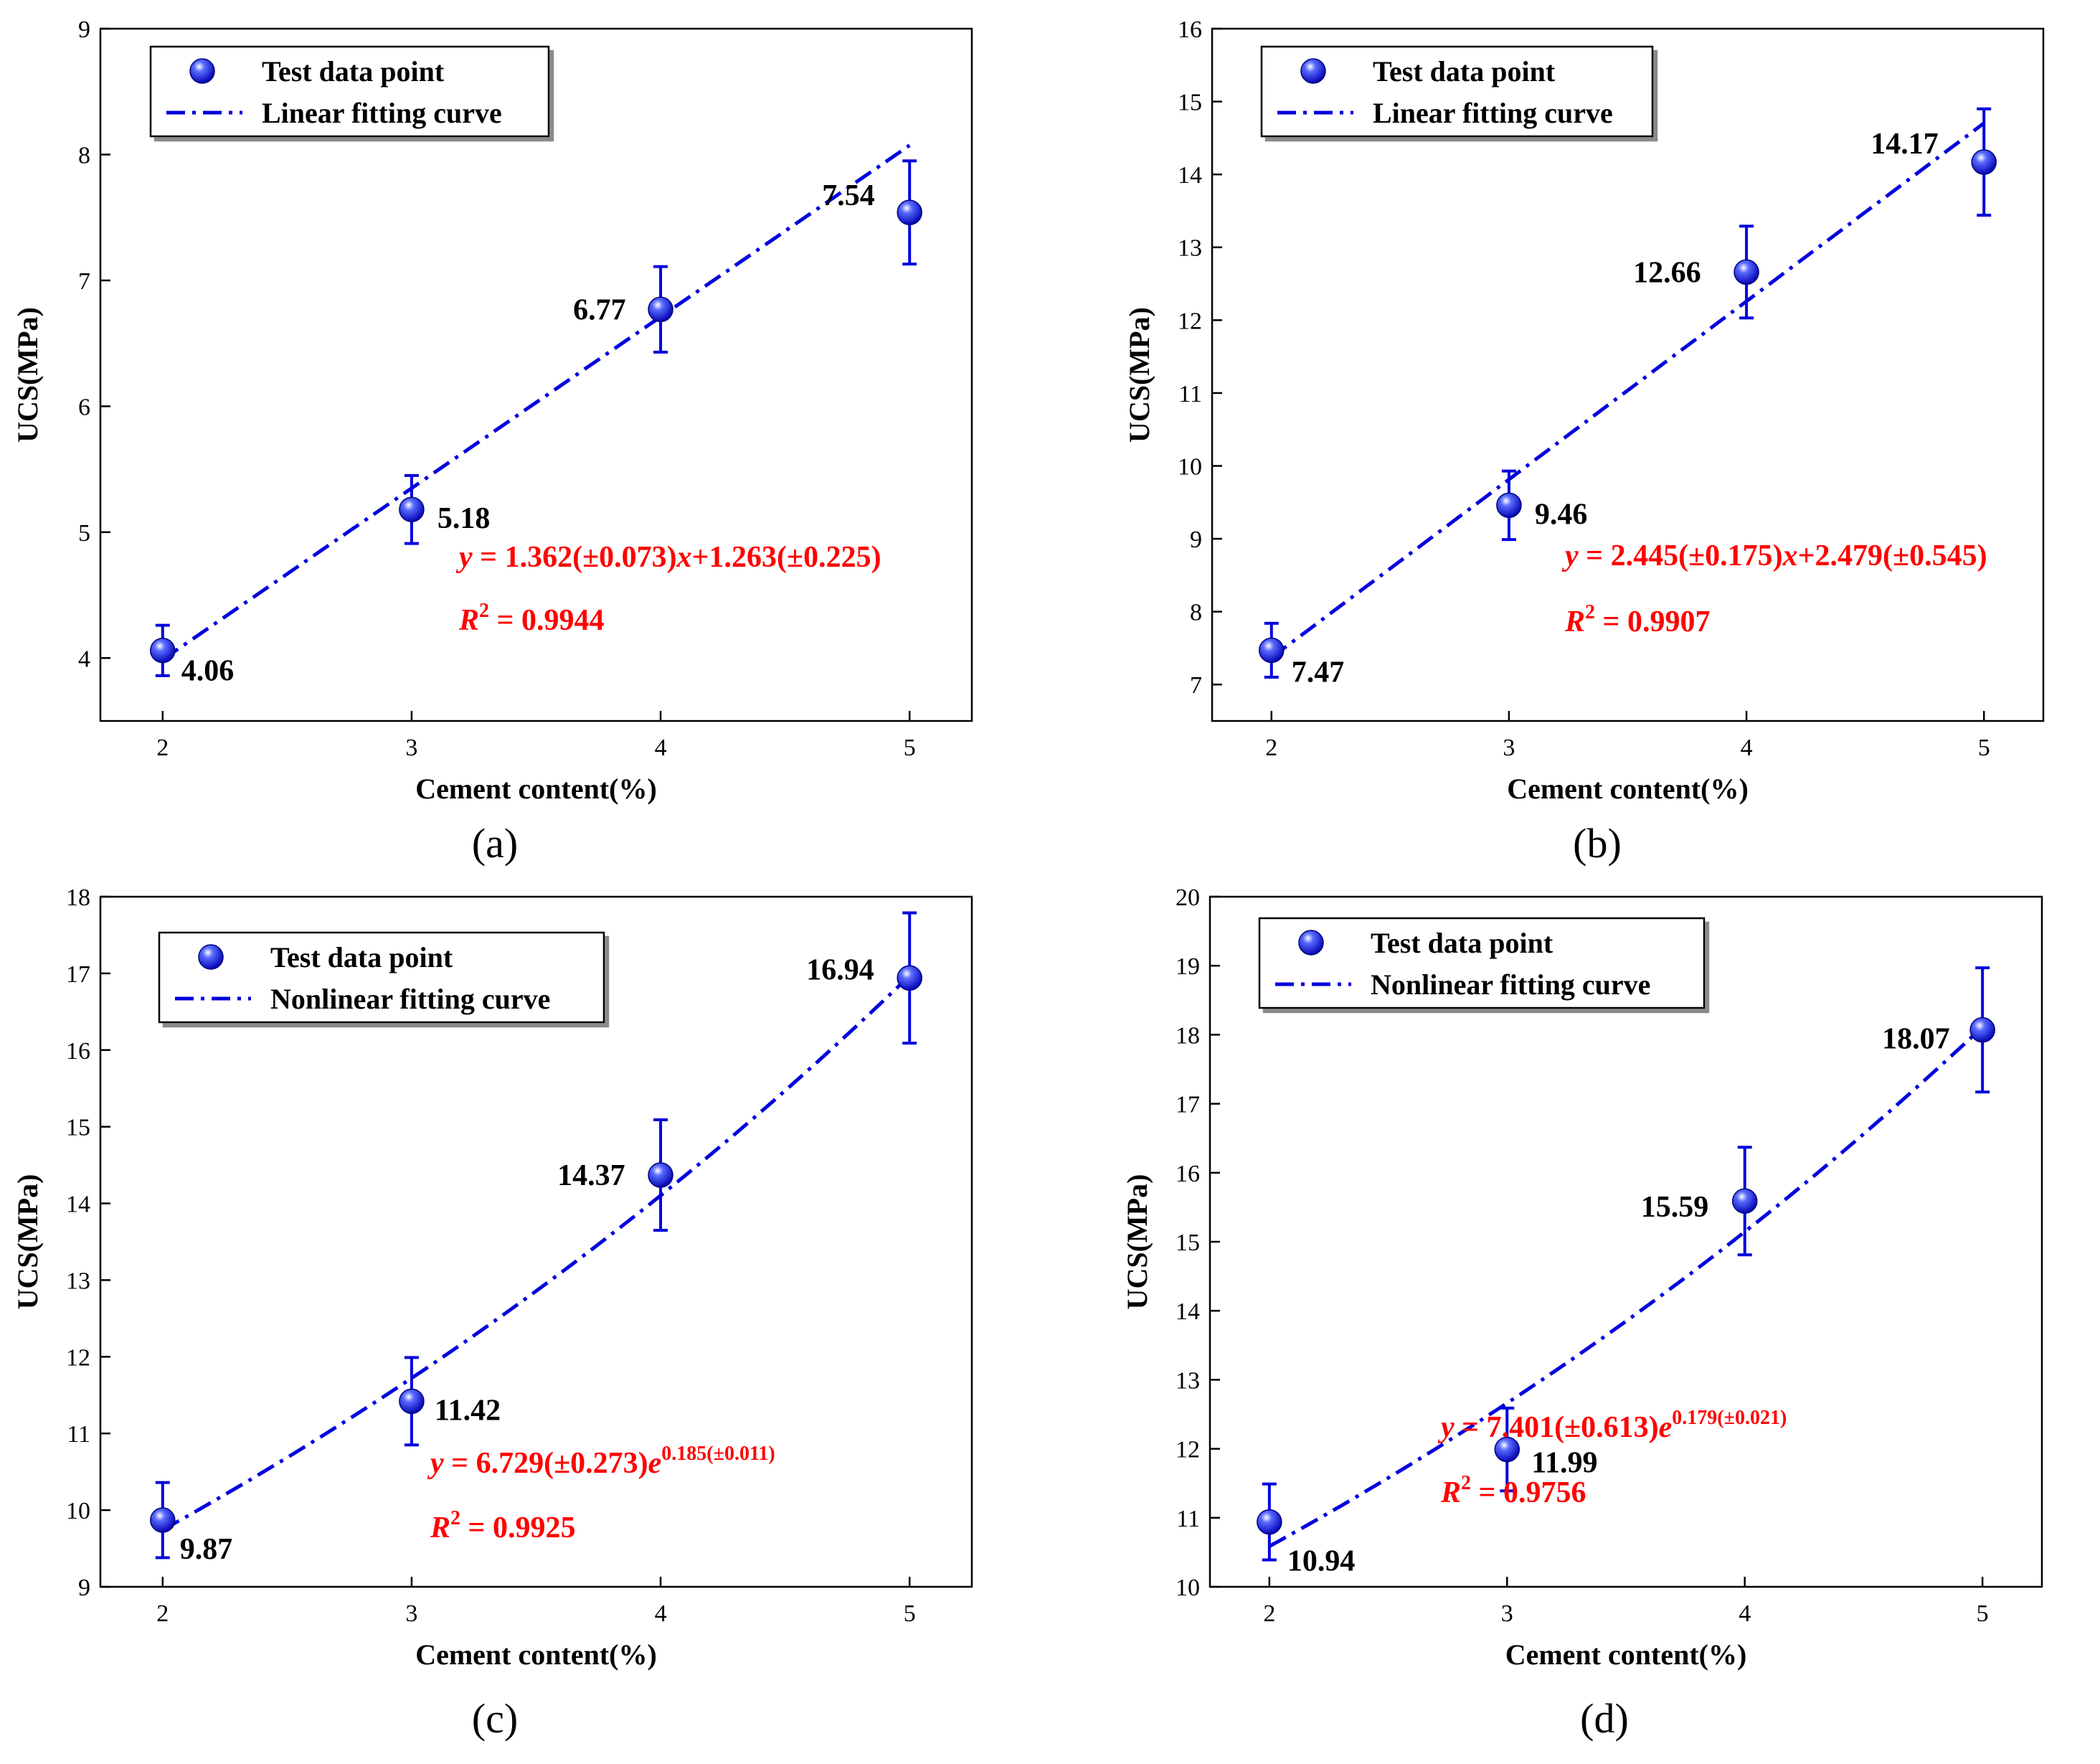 The width and height of the screenshot is (2100, 1764). I want to click on eq-exponent: 0.185(±0.011), so click(718, 1454).